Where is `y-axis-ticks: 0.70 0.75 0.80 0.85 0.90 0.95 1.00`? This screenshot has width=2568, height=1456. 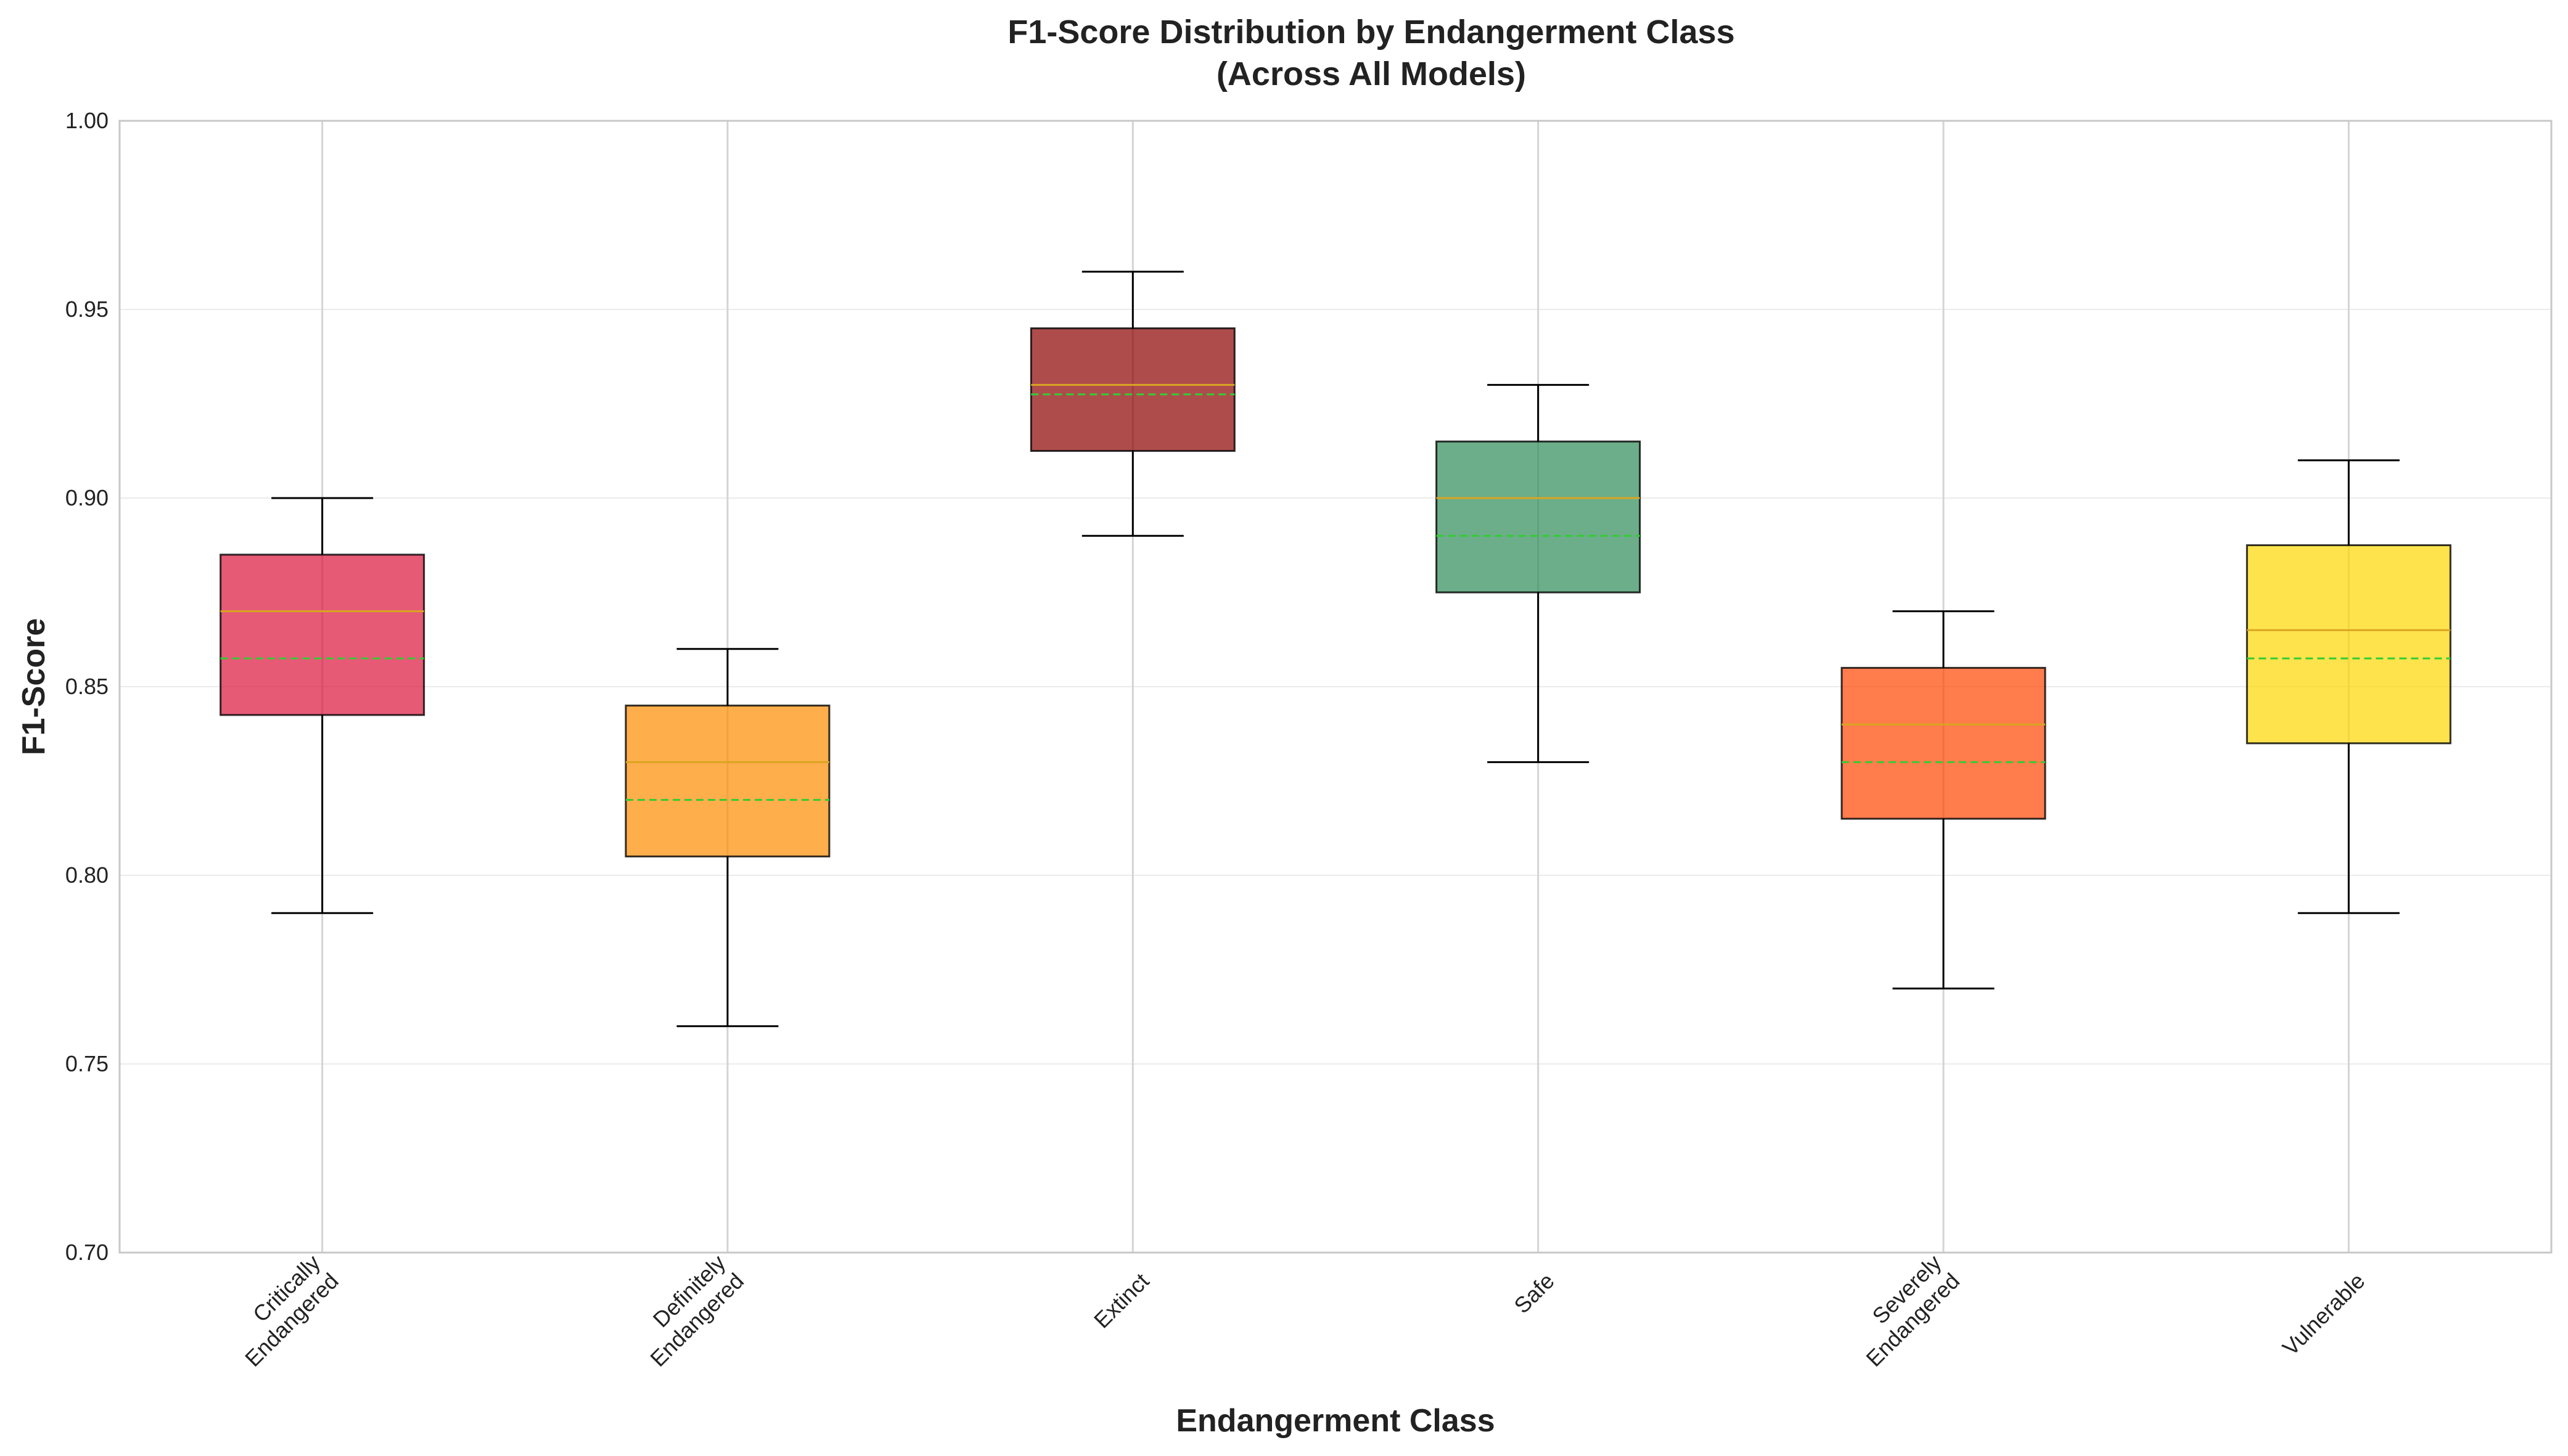
y-axis-ticks: 0.70 0.75 0.80 0.85 0.90 0.95 1.00 is located at coordinates (87, 686).